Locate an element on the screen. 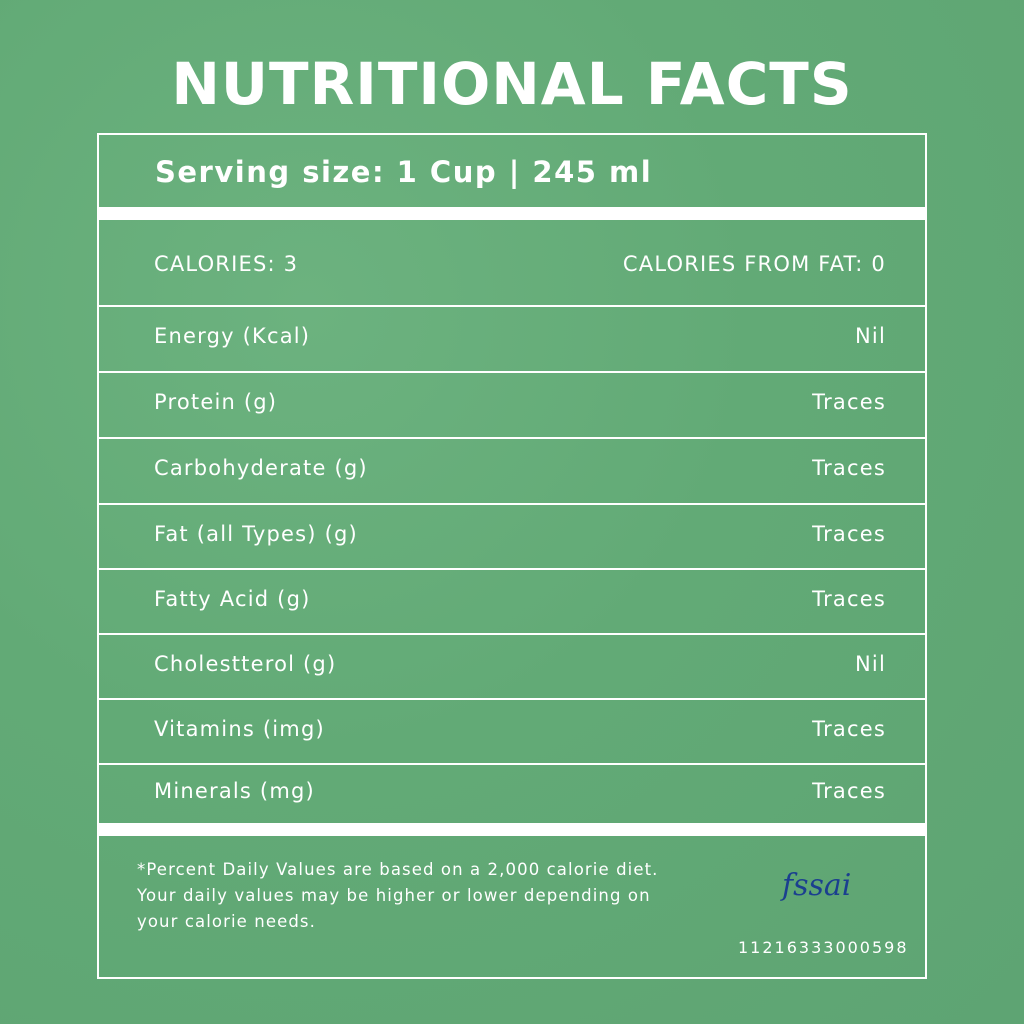 This screenshot has width=1024, height=1024. title: NUTRITIONAL FACTS is located at coordinates (512, 84).